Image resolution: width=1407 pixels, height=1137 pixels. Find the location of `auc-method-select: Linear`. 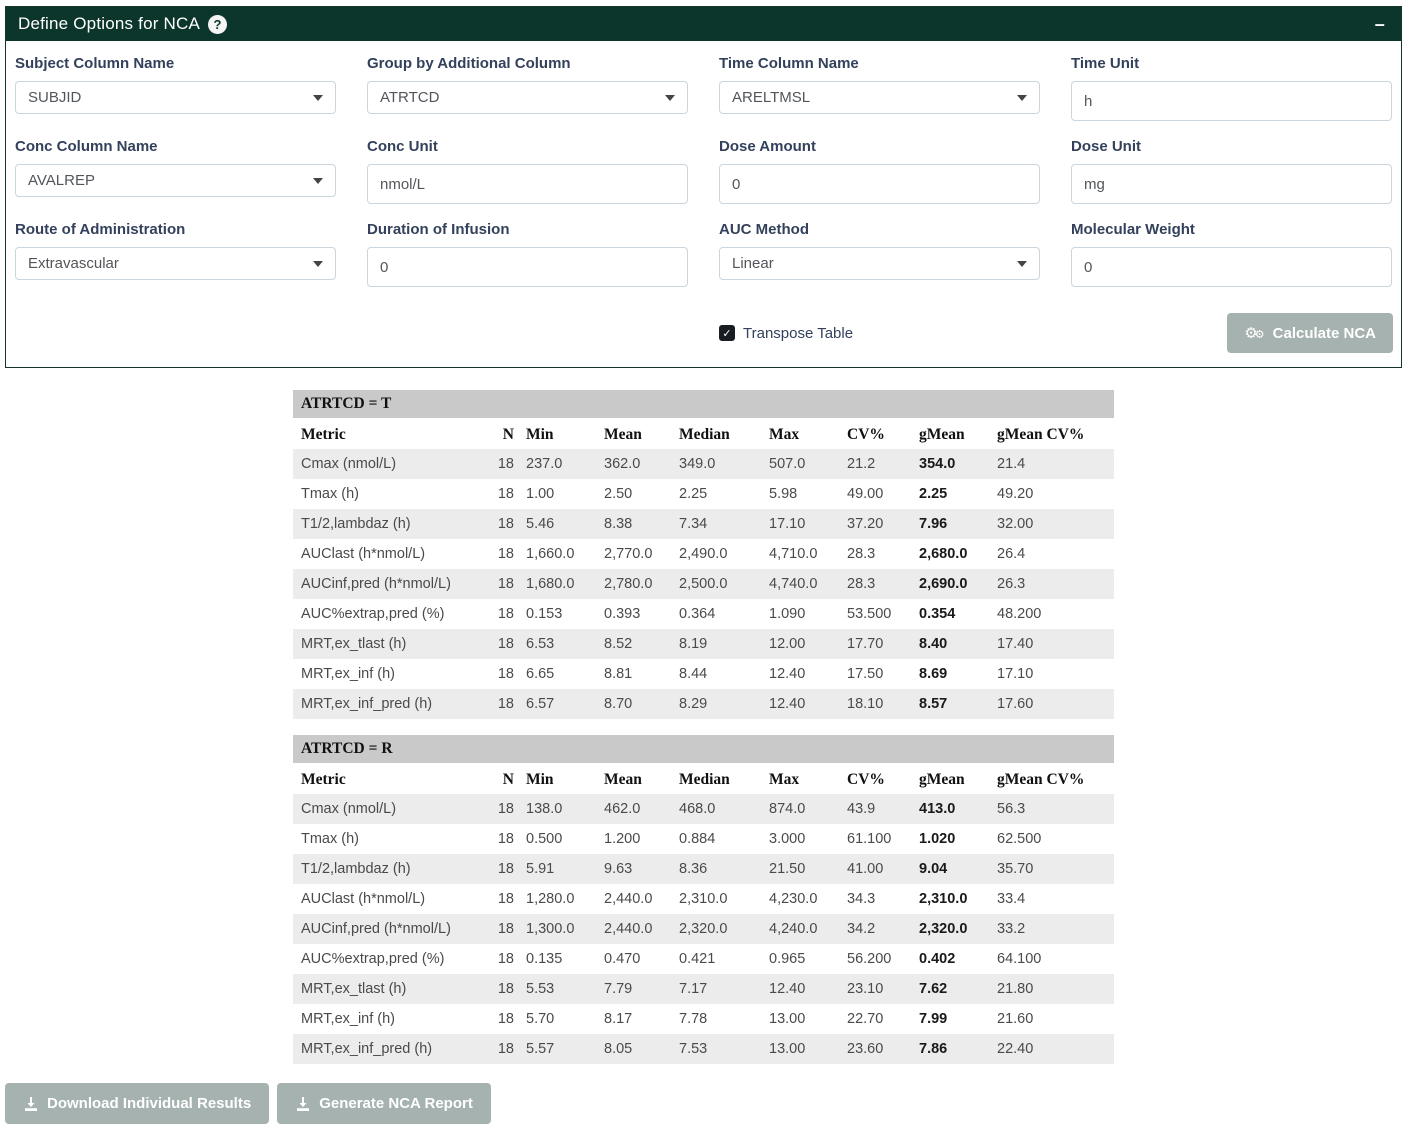

auc-method-select: Linear is located at coordinates (879, 263).